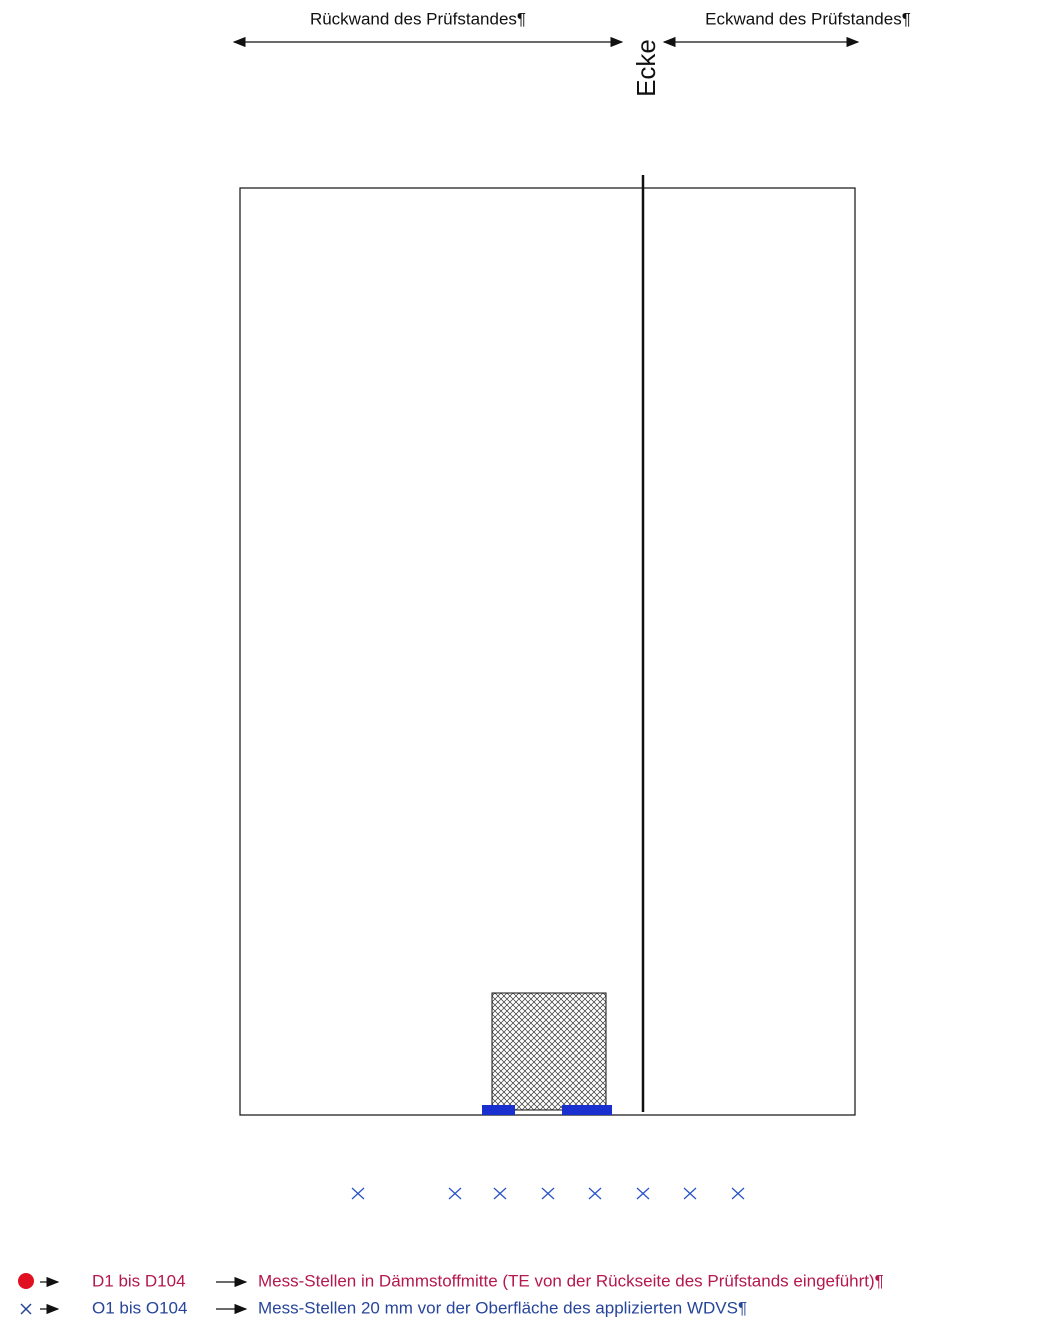  I want to click on corner-wall-label: Eckwand des Prüfstandes¶, so click(808, 18).